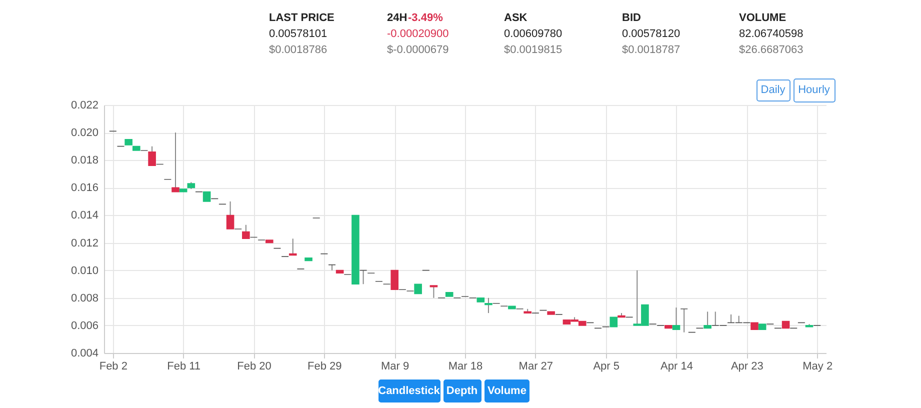 Image resolution: width=921 pixels, height=408 pixels. I want to click on text: 82.06740598, so click(771, 34).